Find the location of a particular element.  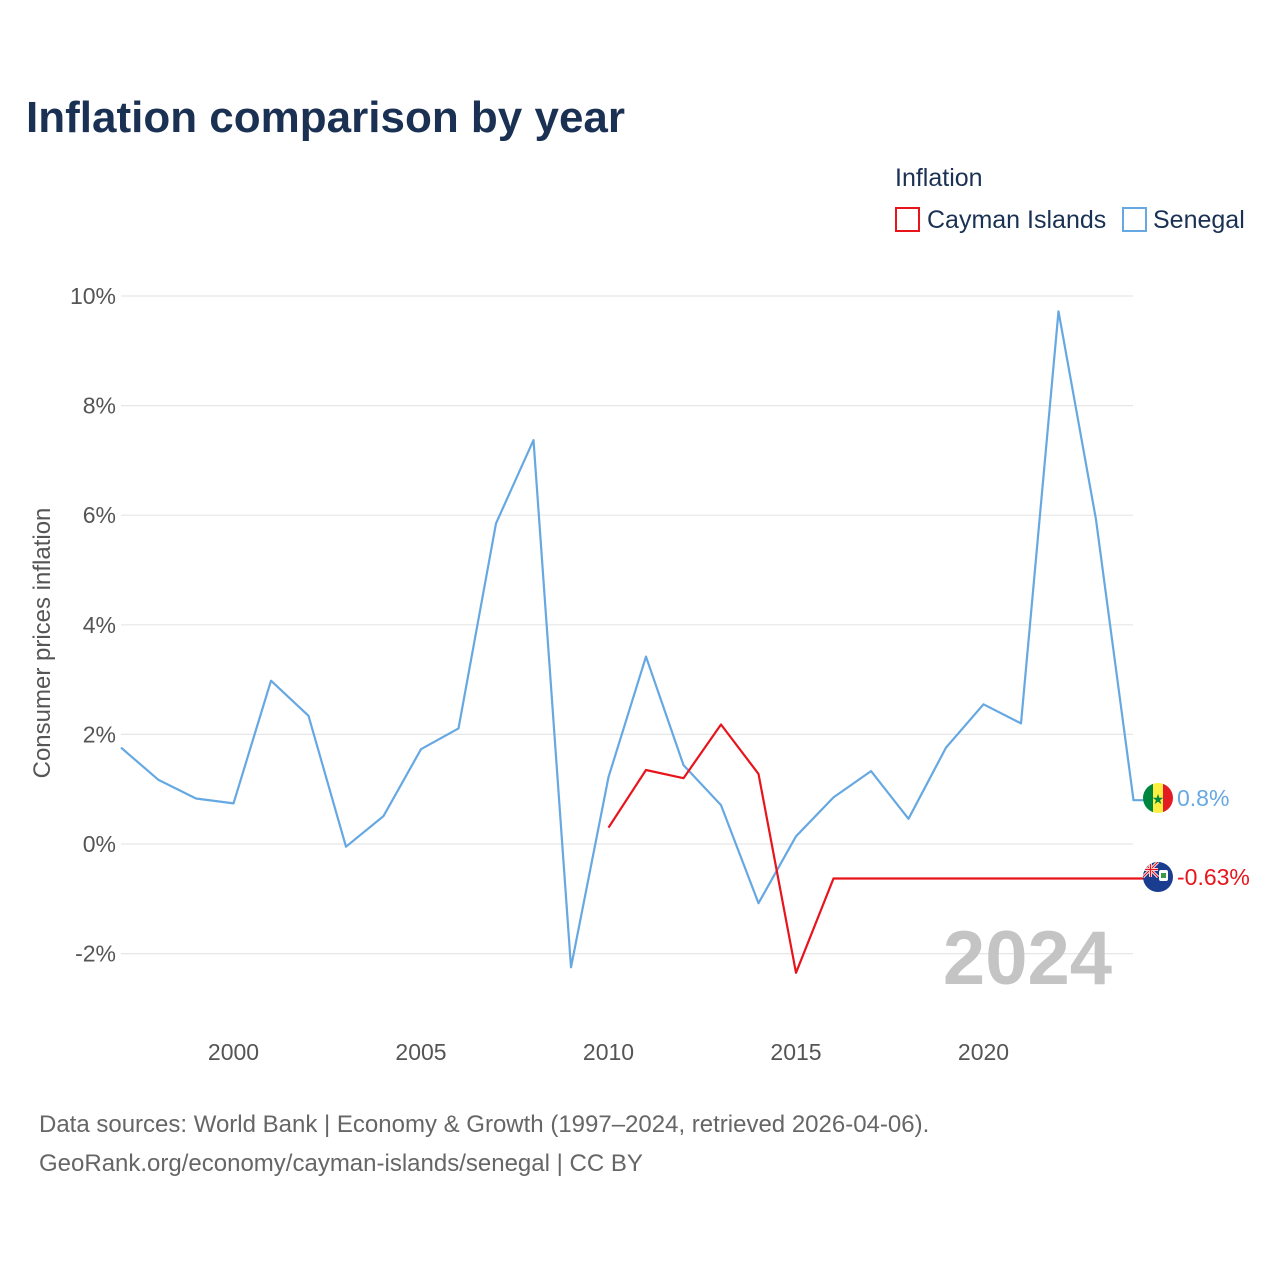

x-axis-ticks: 2000 2005 2010 2015 2020 is located at coordinates (608, 1052).